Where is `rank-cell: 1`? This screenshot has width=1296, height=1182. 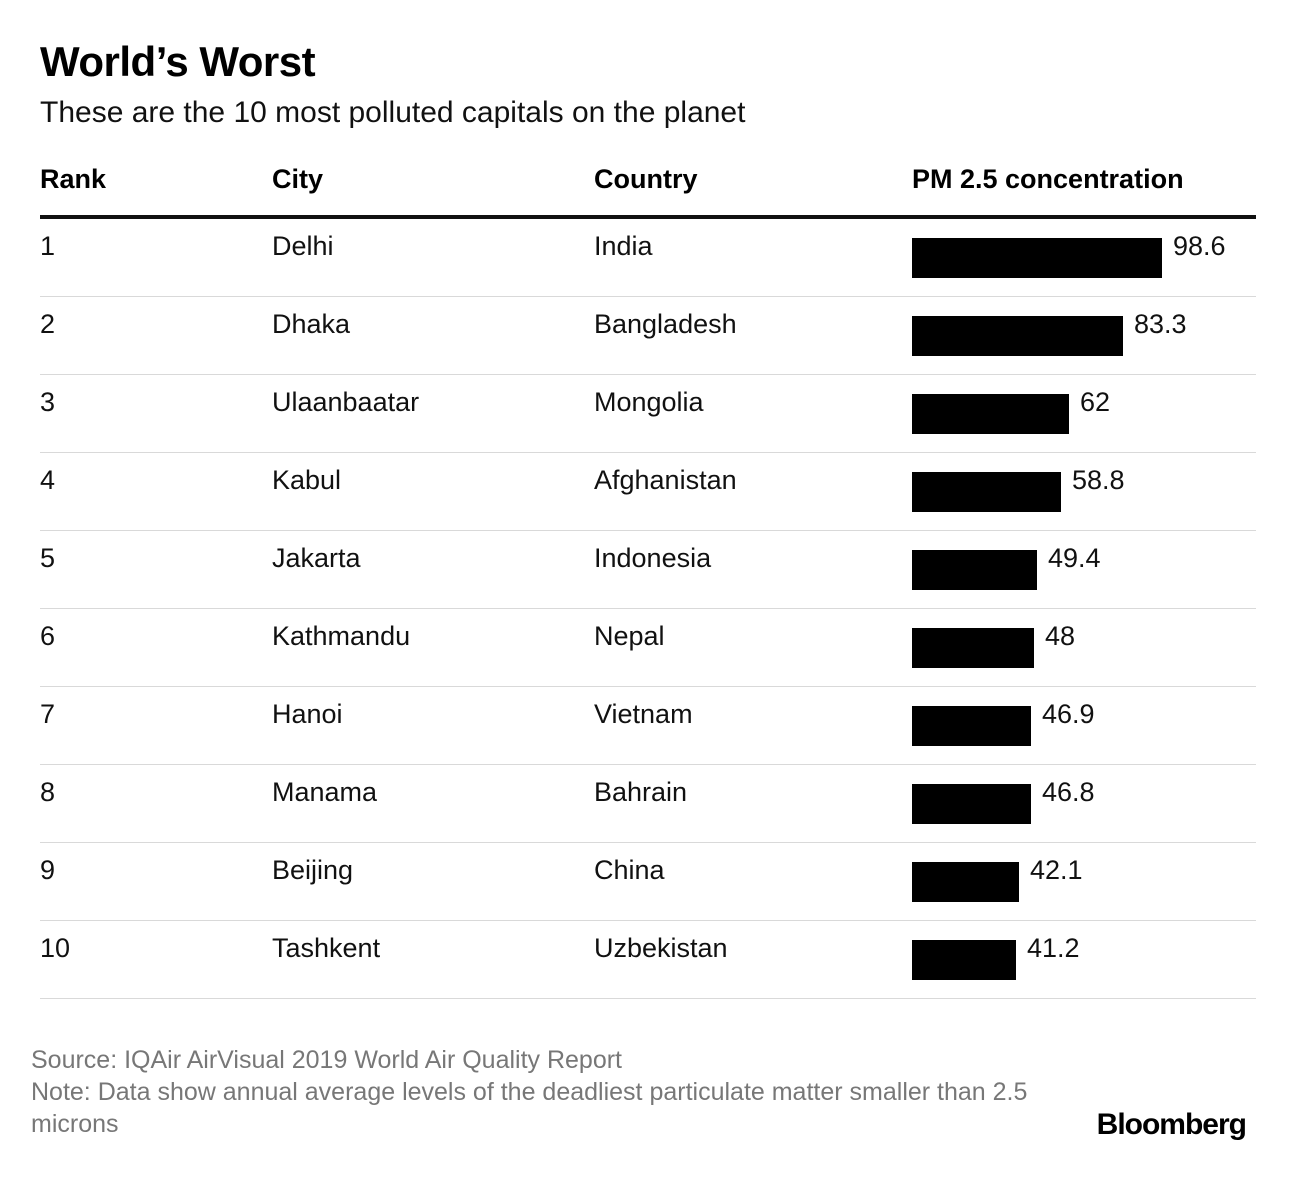
rank-cell: 1 is located at coordinates (48, 246).